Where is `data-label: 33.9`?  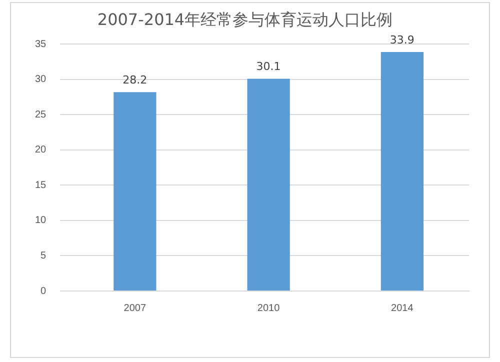 data-label: 33.9 is located at coordinates (402, 39).